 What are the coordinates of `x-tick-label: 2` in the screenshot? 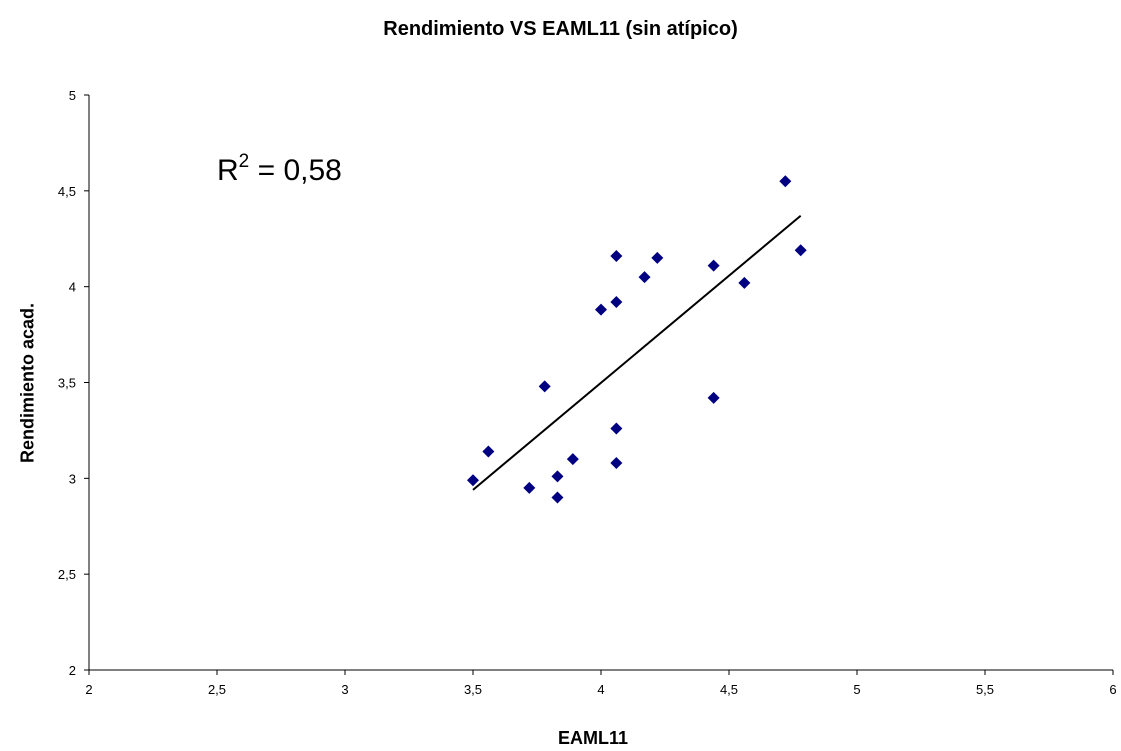 It's located at (88, 689).